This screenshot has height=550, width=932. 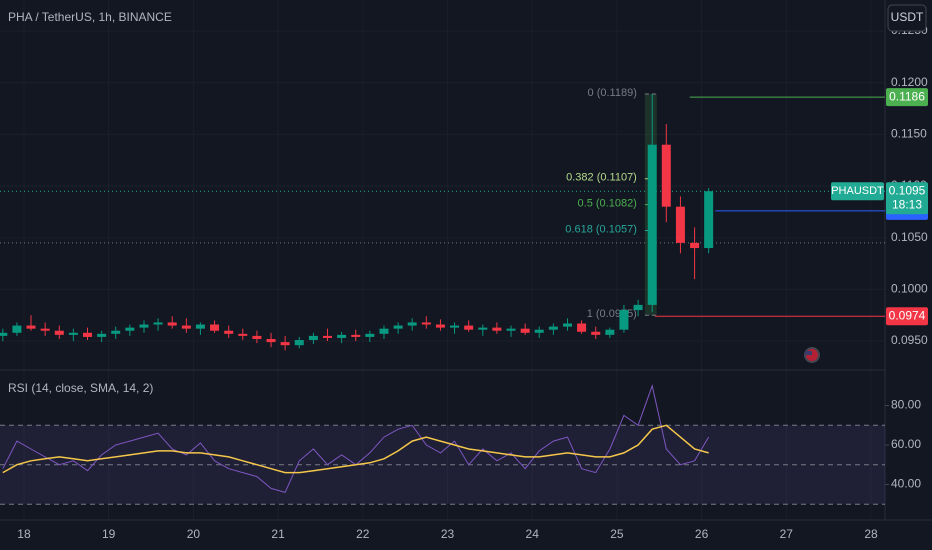 What do you see at coordinates (278, 534) in the screenshot?
I see `x-tick-label: 21` at bounding box center [278, 534].